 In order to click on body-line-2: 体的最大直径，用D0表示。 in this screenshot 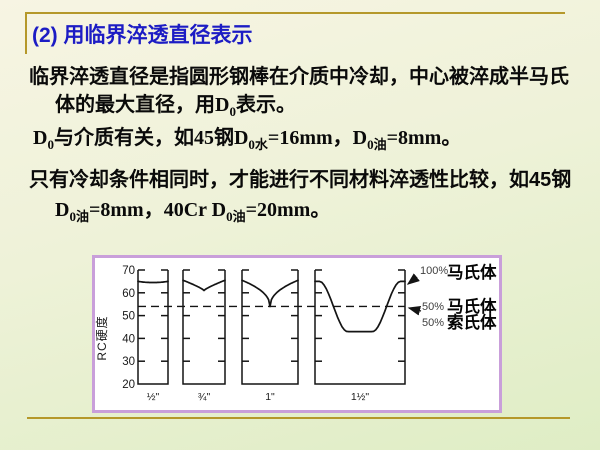, I will do `click(175, 104)`.